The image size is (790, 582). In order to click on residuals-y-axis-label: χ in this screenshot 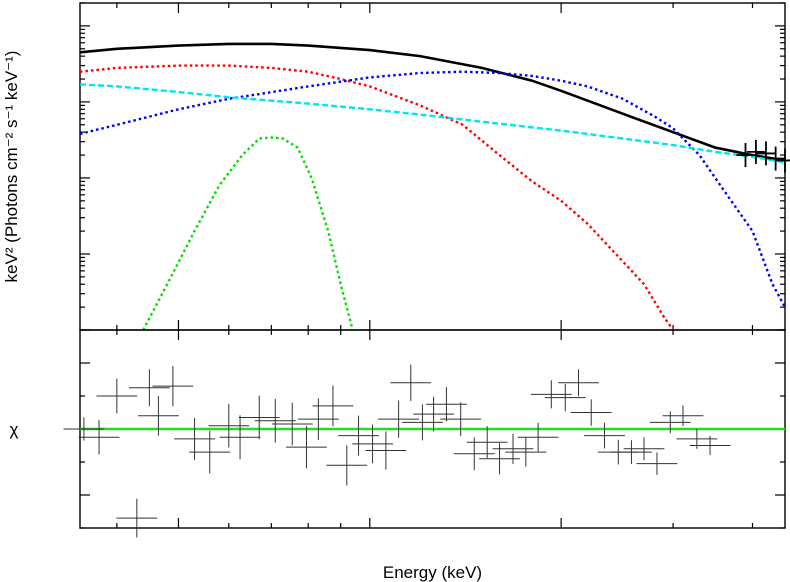, I will do `click(14, 429)`.